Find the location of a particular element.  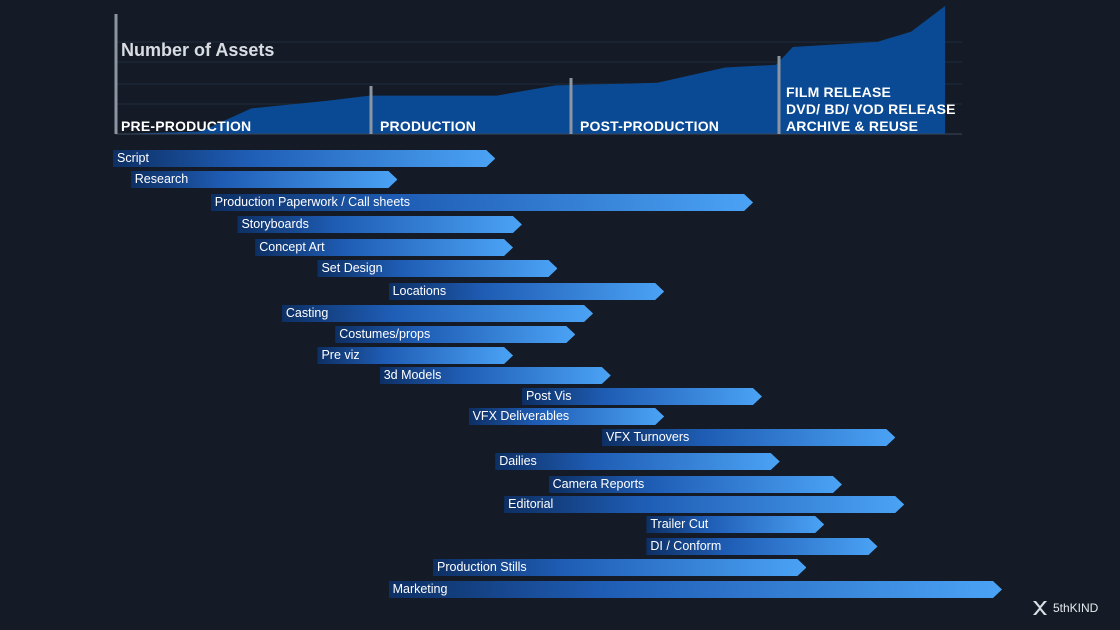

task-bar: Camera Reports is located at coordinates (695, 484).